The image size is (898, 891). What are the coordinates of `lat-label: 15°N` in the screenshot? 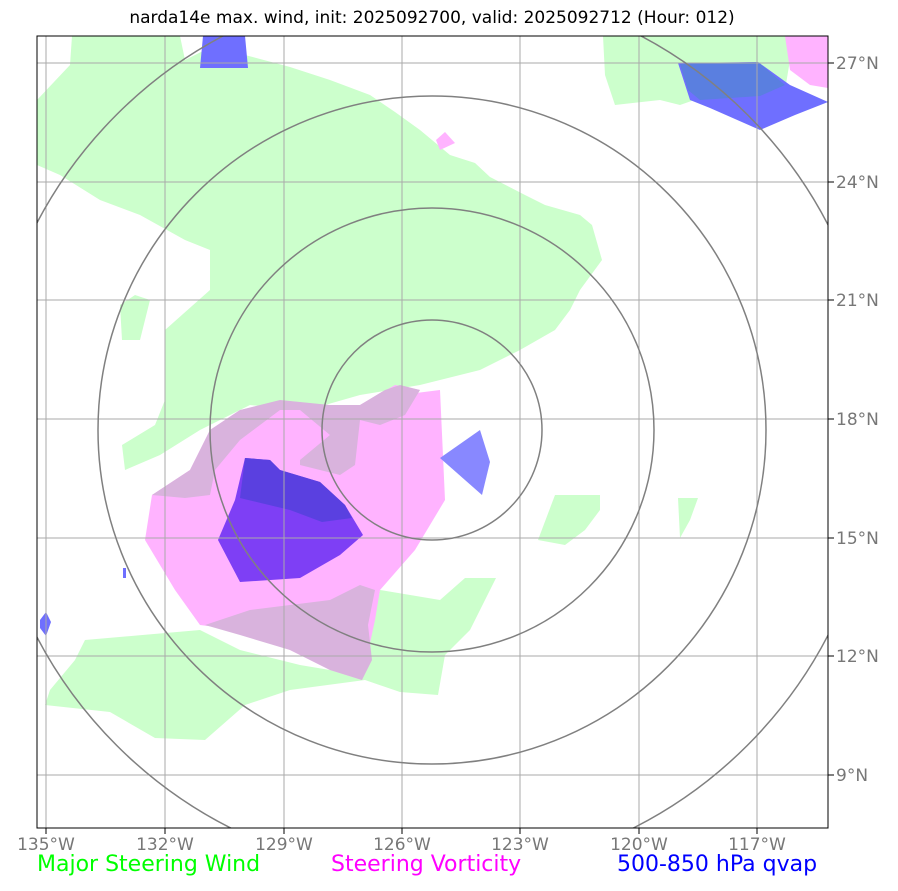 It's located at (857, 539).